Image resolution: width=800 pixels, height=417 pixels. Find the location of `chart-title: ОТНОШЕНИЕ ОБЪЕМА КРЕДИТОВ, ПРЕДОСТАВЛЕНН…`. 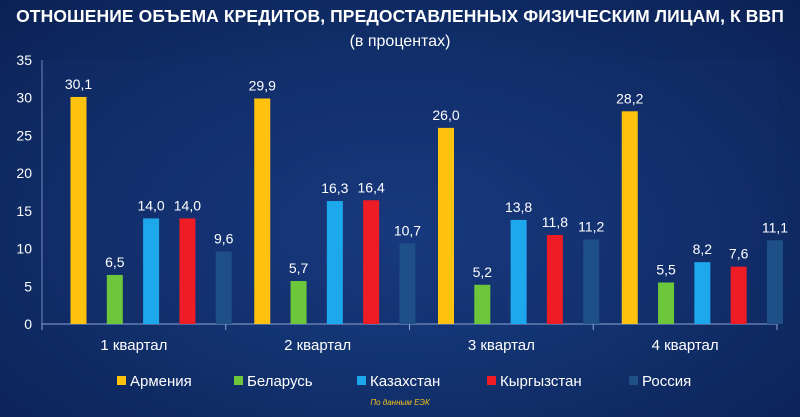

chart-title: ОТНОШЕНИЕ ОБЪЕМА КРЕДИТОВ, ПРЕДОСТАВЛЕНН… is located at coordinates (400, 16).